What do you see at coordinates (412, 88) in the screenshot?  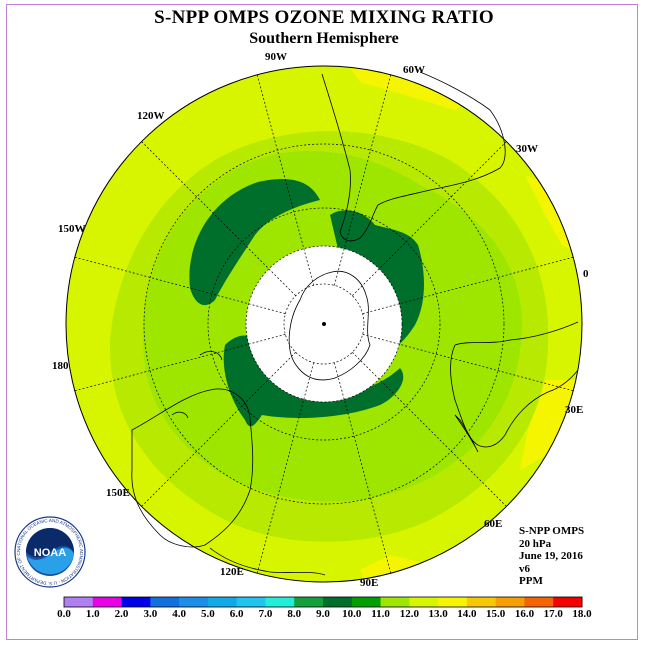 I see `band-13-14-patch` at bounding box center [412, 88].